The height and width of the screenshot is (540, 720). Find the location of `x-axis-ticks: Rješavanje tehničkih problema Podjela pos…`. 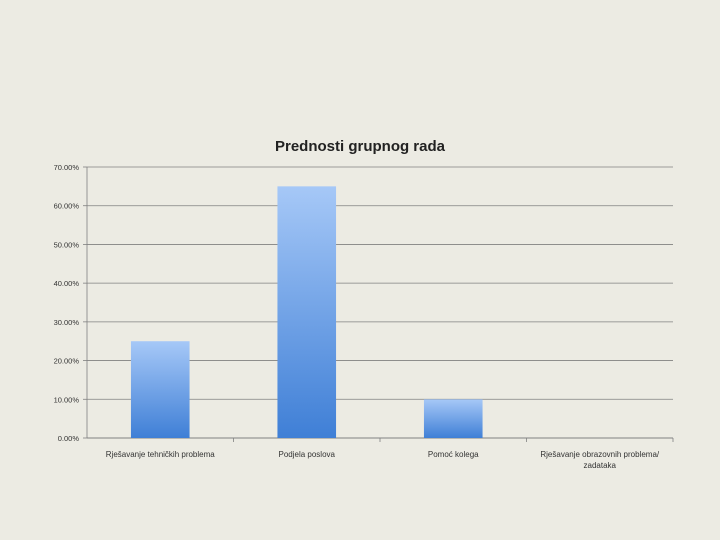

x-axis-ticks: Rješavanje tehničkih problema Podjela pos… is located at coordinates (383, 460).